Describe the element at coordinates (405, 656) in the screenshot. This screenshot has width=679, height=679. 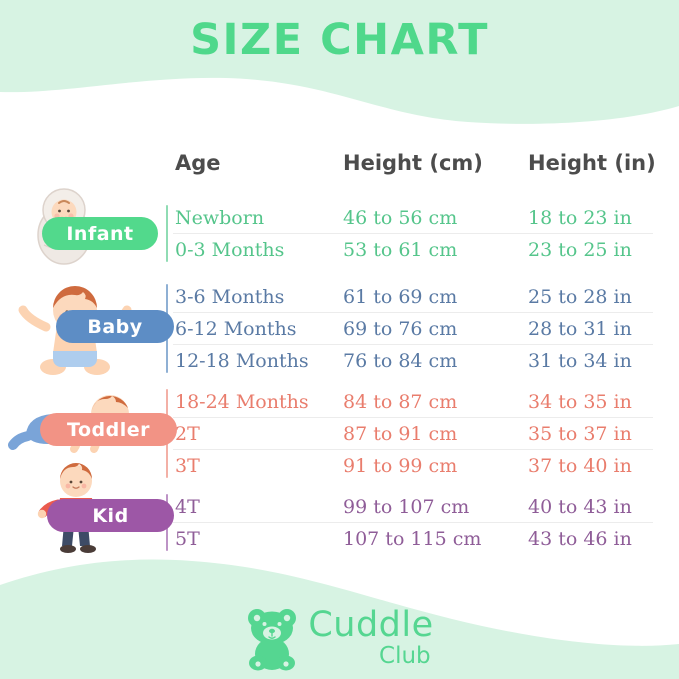
I see `brand-subname: Club` at that location.